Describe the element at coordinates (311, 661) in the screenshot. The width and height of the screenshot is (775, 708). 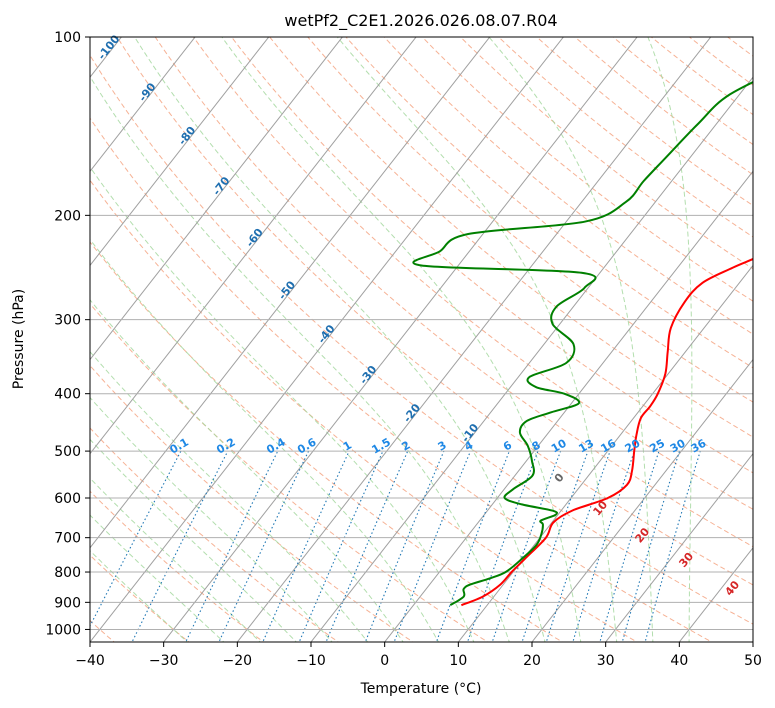
I see `x-tick-label: −10` at that location.